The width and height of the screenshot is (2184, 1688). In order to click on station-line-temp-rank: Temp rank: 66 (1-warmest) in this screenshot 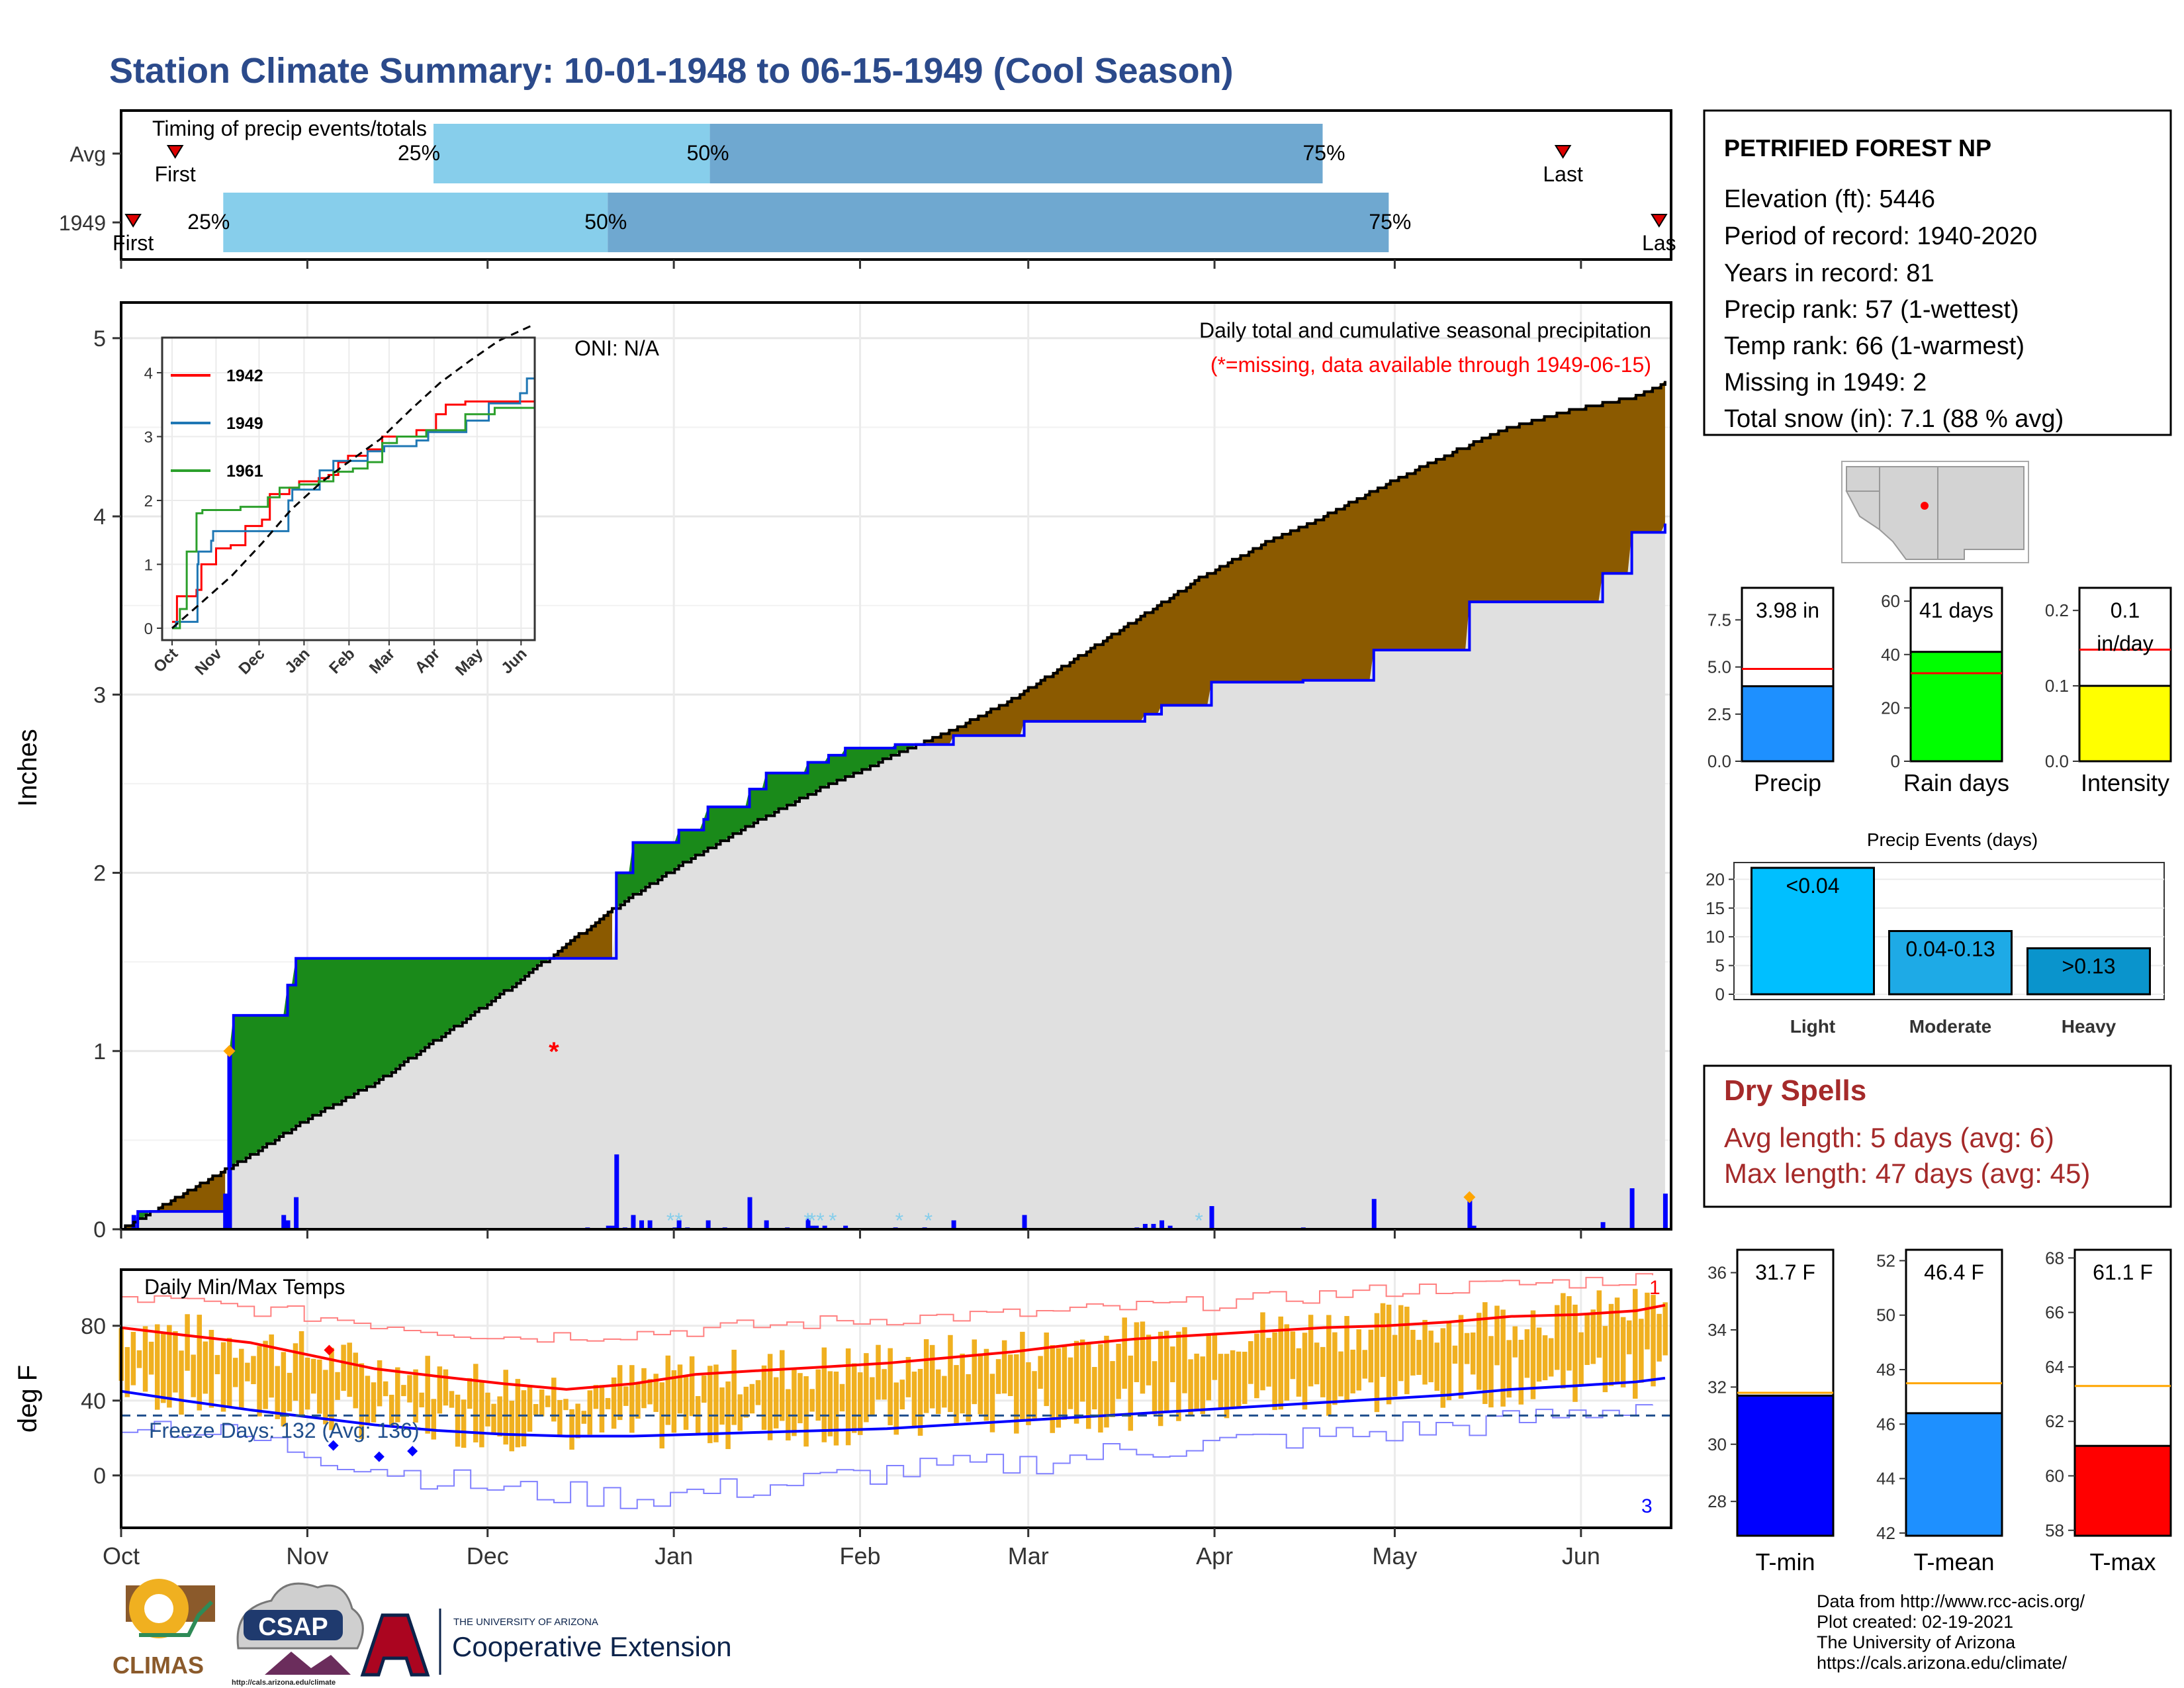, I will do `click(1874, 346)`.